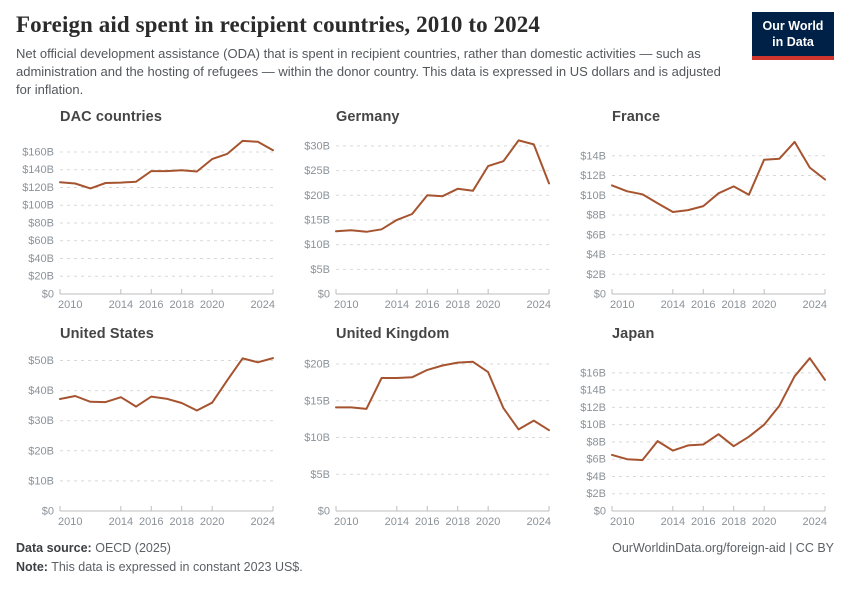 The width and height of the screenshot is (850, 600). What do you see at coordinates (633, 333) in the screenshot?
I see `chart-title: Japan` at bounding box center [633, 333].